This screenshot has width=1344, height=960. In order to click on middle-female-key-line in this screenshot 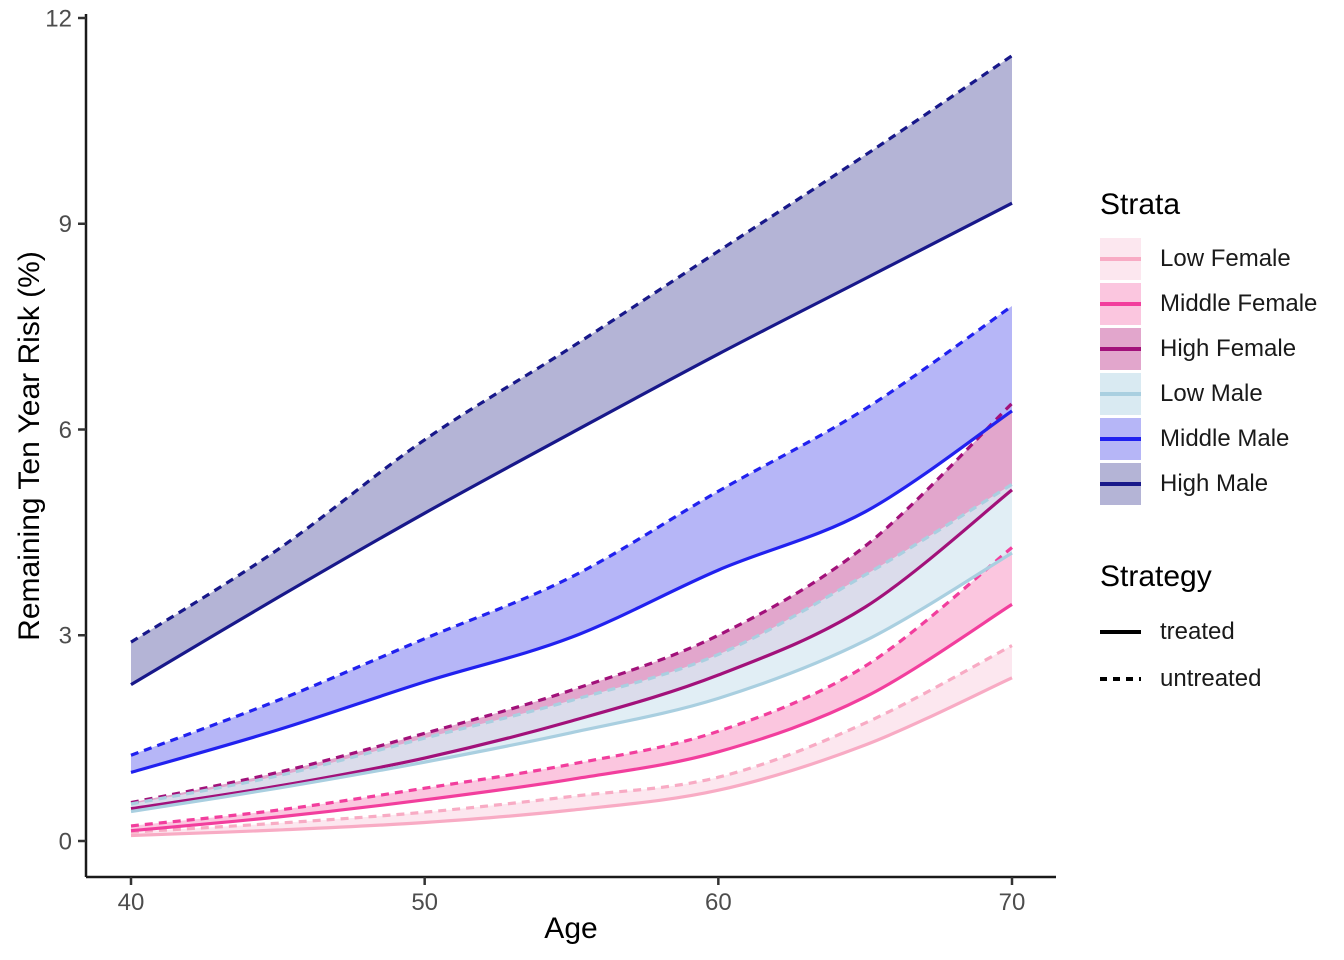, I will do `click(1120, 303)`.